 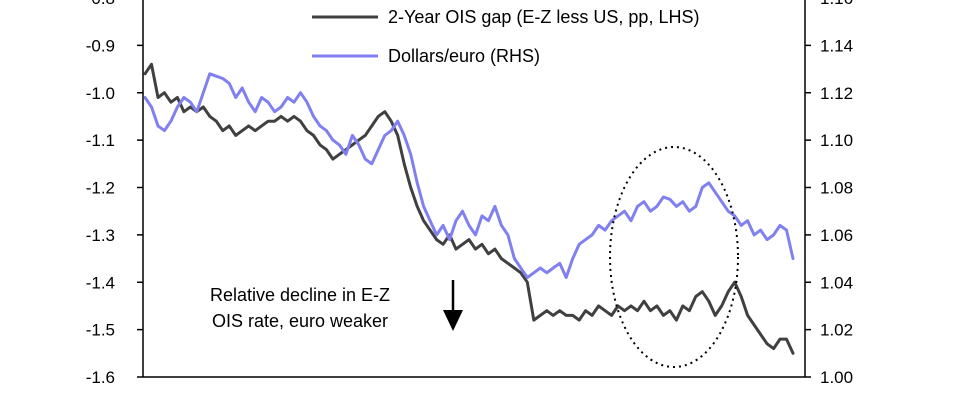 I want to click on left-tick-label: -1.0, so click(x=100, y=93).